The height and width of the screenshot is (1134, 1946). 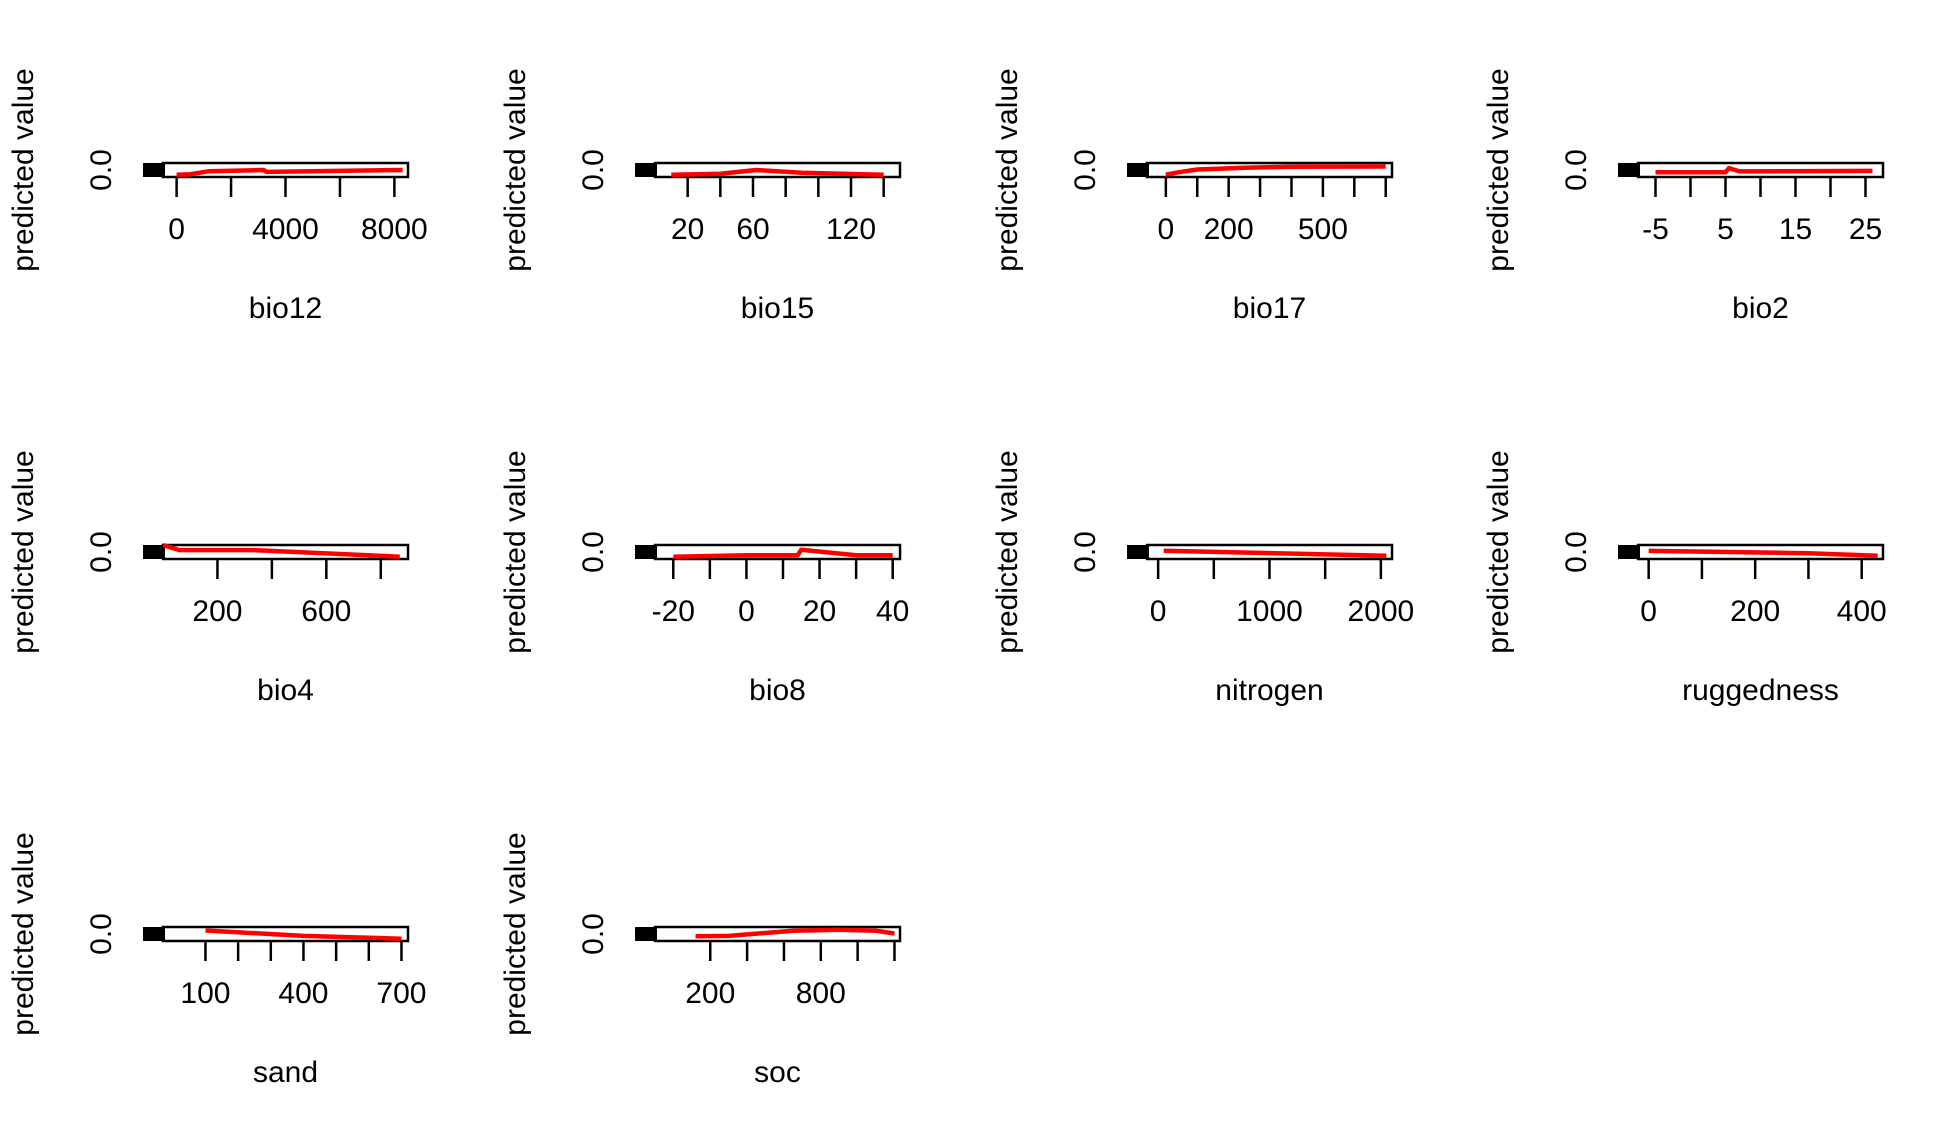 I want to click on panel-soc: 200 800 0.0 predicted value soc, so click(x=700, y=960).